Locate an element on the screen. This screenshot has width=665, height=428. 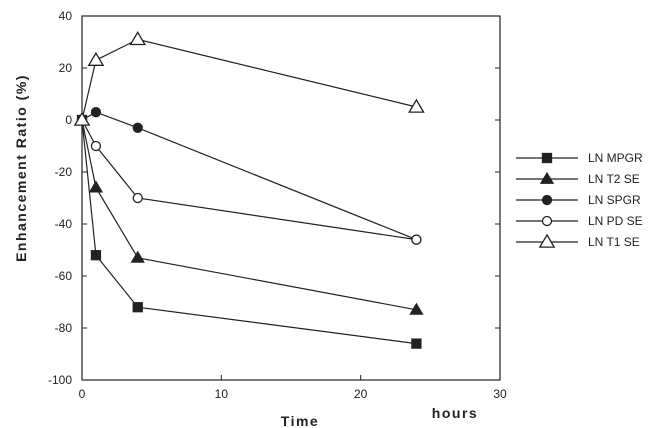
legend-label: LN PD SE is located at coordinates (615, 221).